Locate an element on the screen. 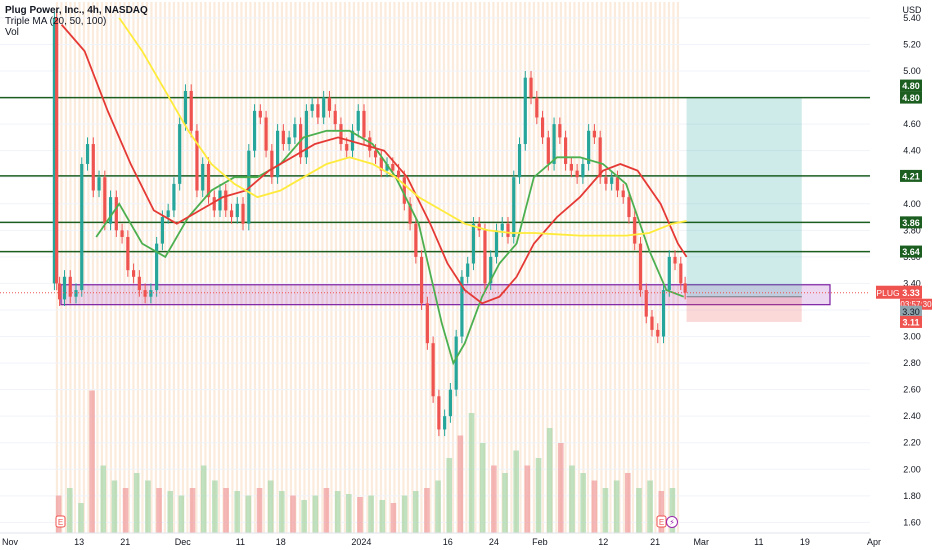 The width and height of the screenshot is (932, 550). time-tick-label: 11 is located at coordinates (240, 542).